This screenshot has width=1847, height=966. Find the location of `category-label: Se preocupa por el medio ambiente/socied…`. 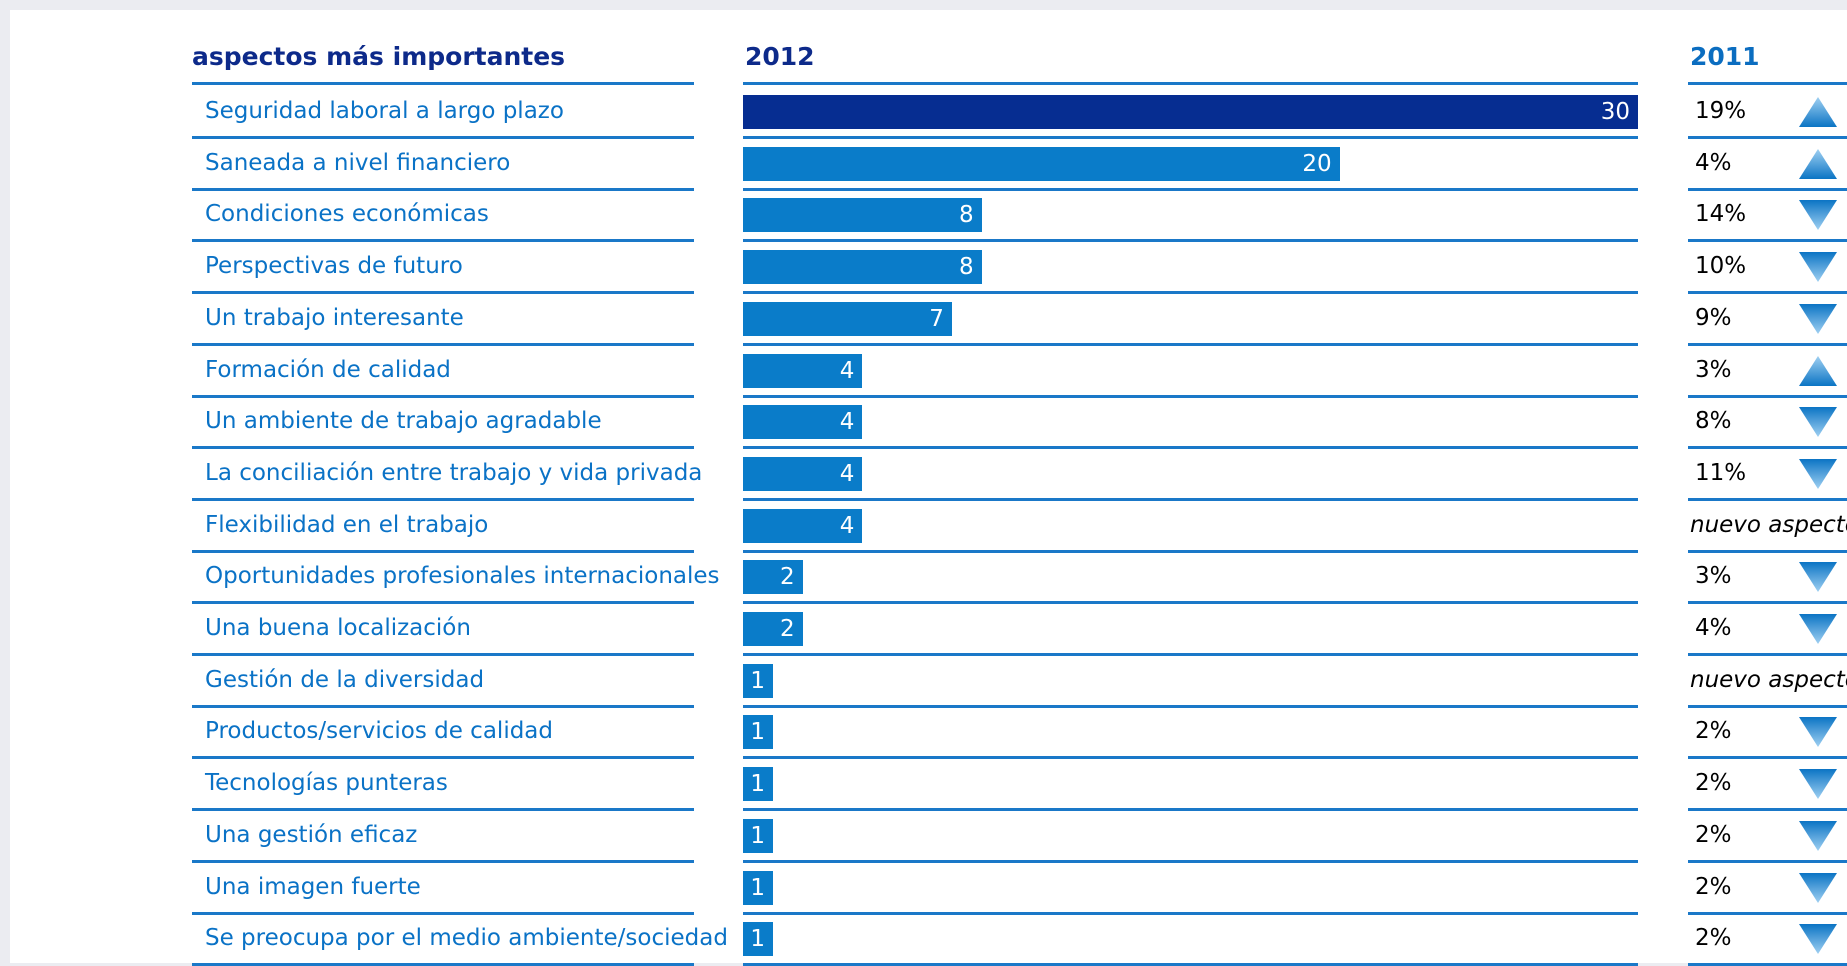

category-label: Se preocupa por el medio ambiente/socied… is located at coordinates (466, 938).